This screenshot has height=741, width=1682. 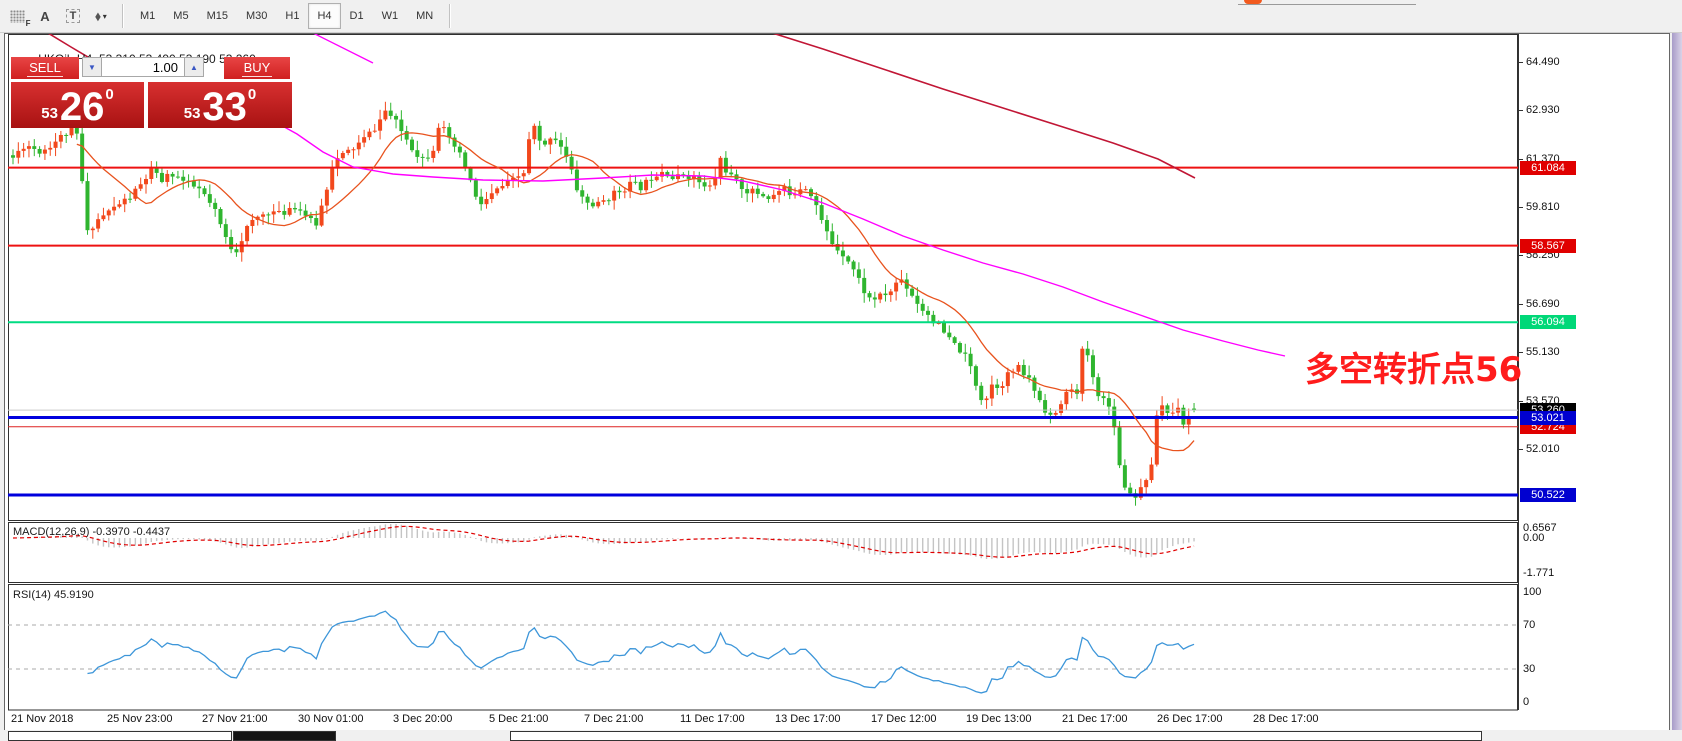 I want to click on time-tick-label: 13 Dec 17:00, so click(x=808, y=719).